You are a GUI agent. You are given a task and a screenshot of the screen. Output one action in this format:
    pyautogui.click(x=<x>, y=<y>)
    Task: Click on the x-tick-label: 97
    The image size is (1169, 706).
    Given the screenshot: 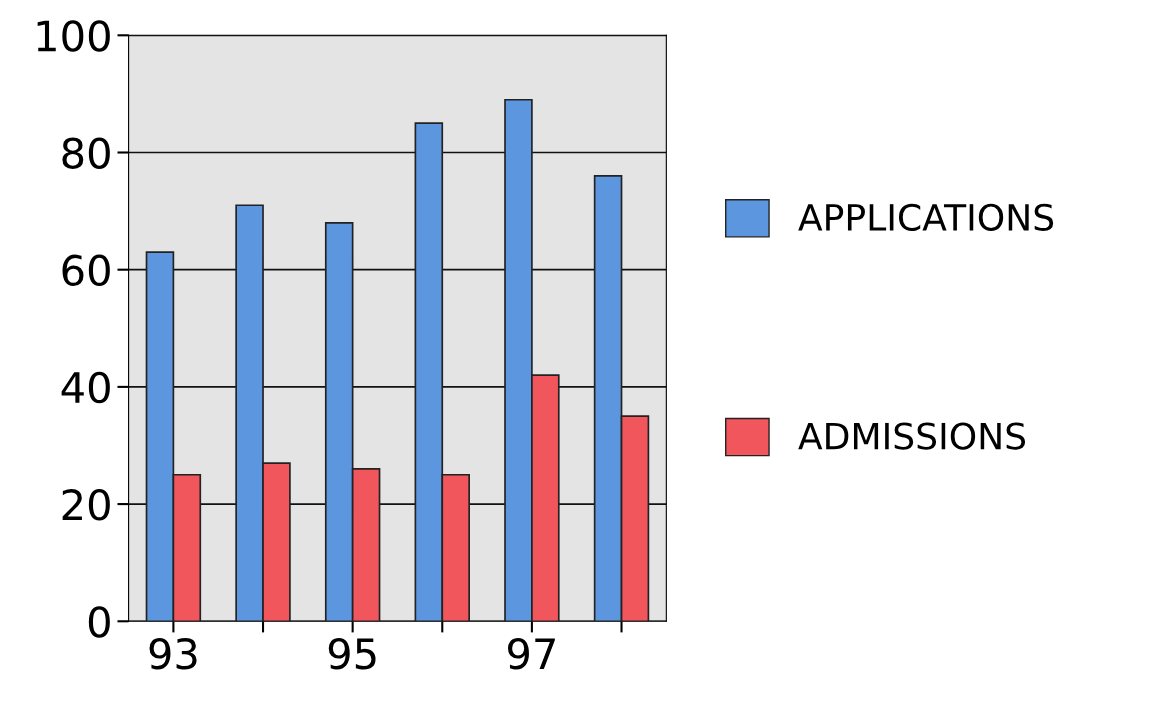 What is the action you would take?
    pyautogui.click(x=531, y=653)
    